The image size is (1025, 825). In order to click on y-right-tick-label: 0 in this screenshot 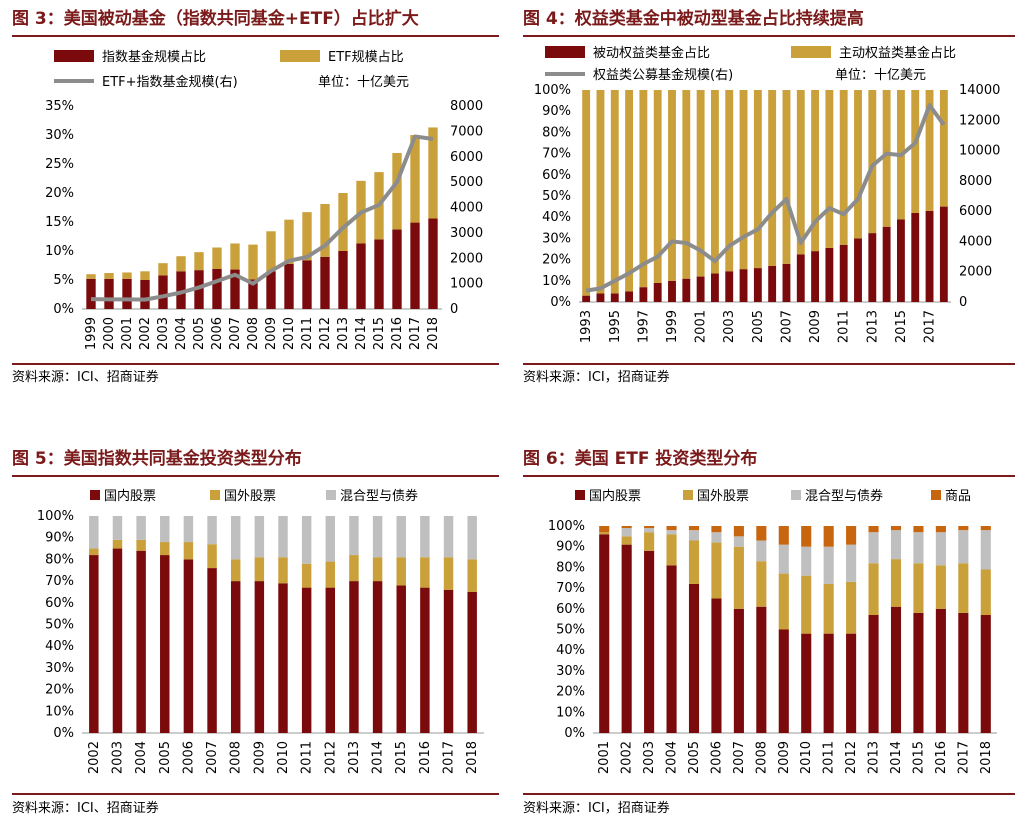, I will do `click(963, 302)`.